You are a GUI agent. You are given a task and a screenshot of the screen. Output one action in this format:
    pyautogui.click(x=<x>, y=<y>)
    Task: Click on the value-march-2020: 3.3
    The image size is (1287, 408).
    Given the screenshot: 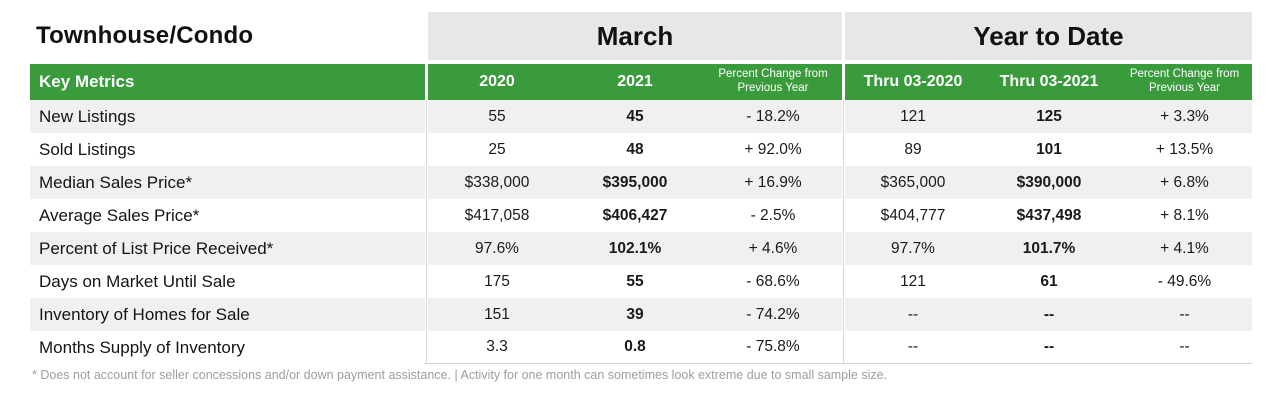 What is the action you would take?
    pyautogui.click(x=497, y=347)
    